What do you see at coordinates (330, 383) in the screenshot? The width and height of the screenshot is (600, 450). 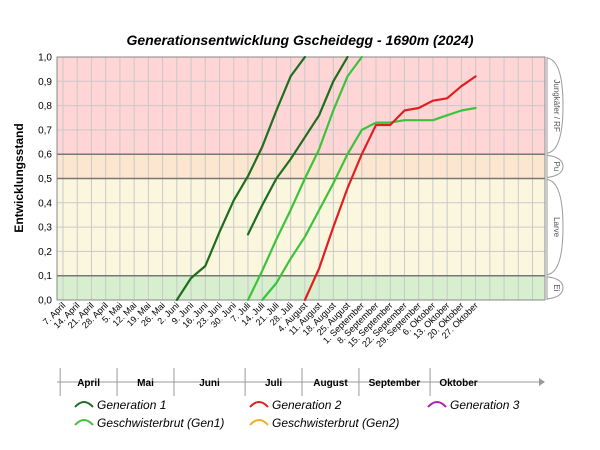 I see `month-label: August` at bounding box center [330, 383].